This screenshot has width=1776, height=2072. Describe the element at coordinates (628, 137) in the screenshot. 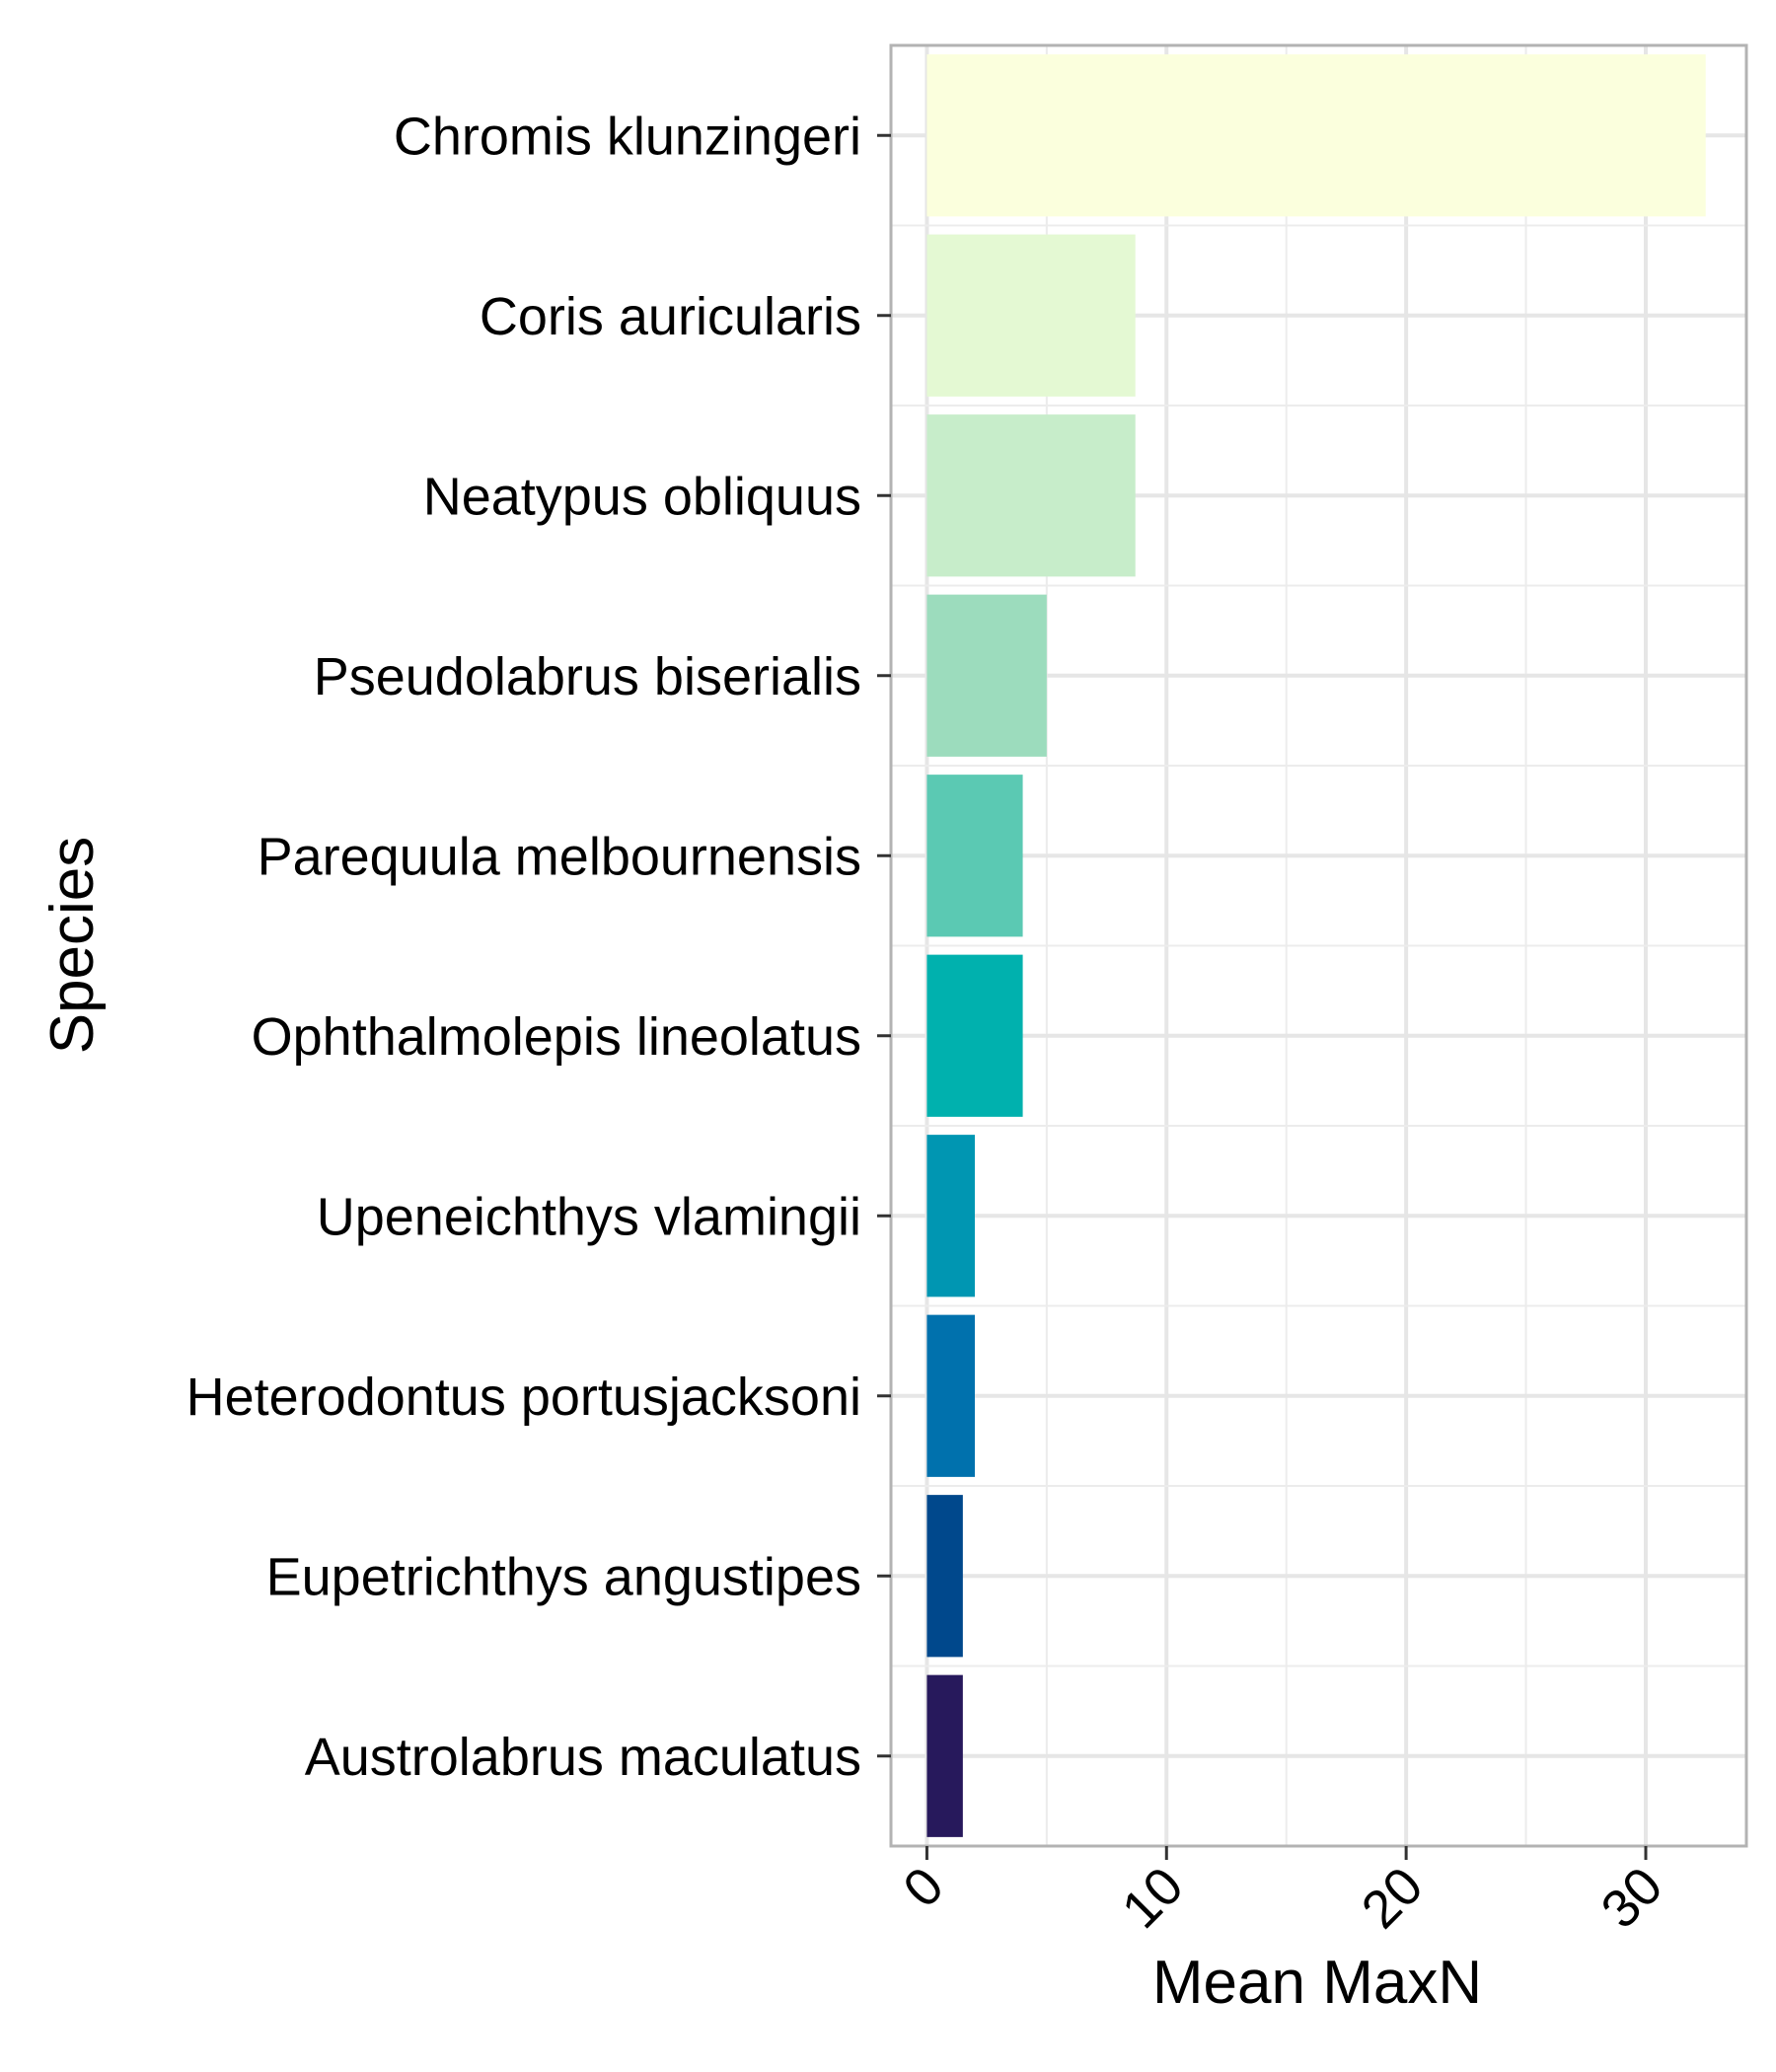

I see `y-tick-label: Chromis klunzingeri` at that location.